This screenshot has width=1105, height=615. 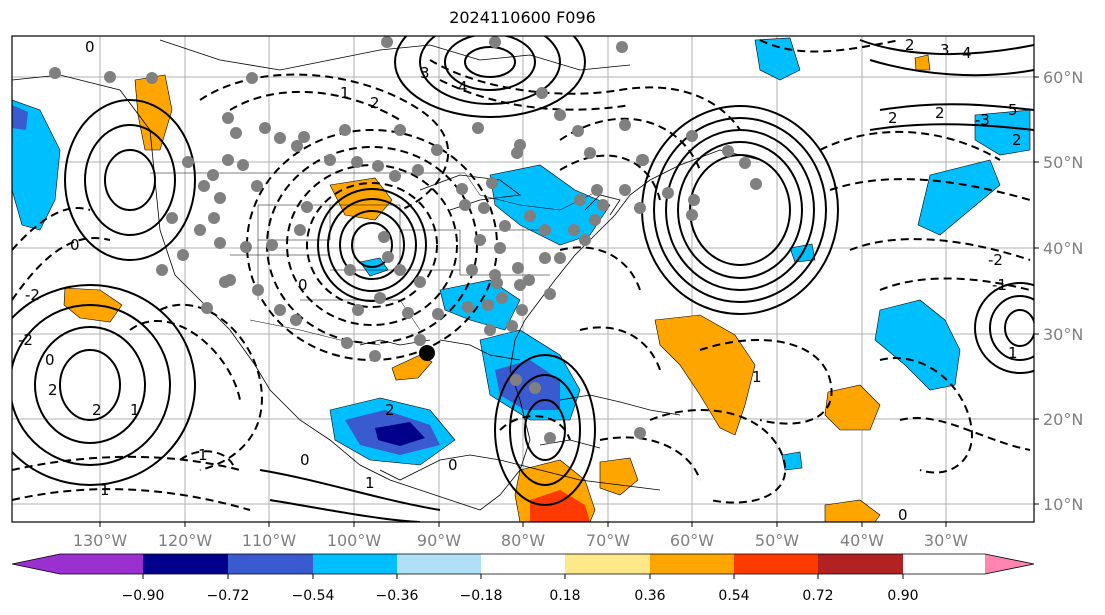 What do you see at coordinates (313, 596) in the screenshot?
I see `colorbar-tick-label: −0.54` at bounding box center [313, 596].